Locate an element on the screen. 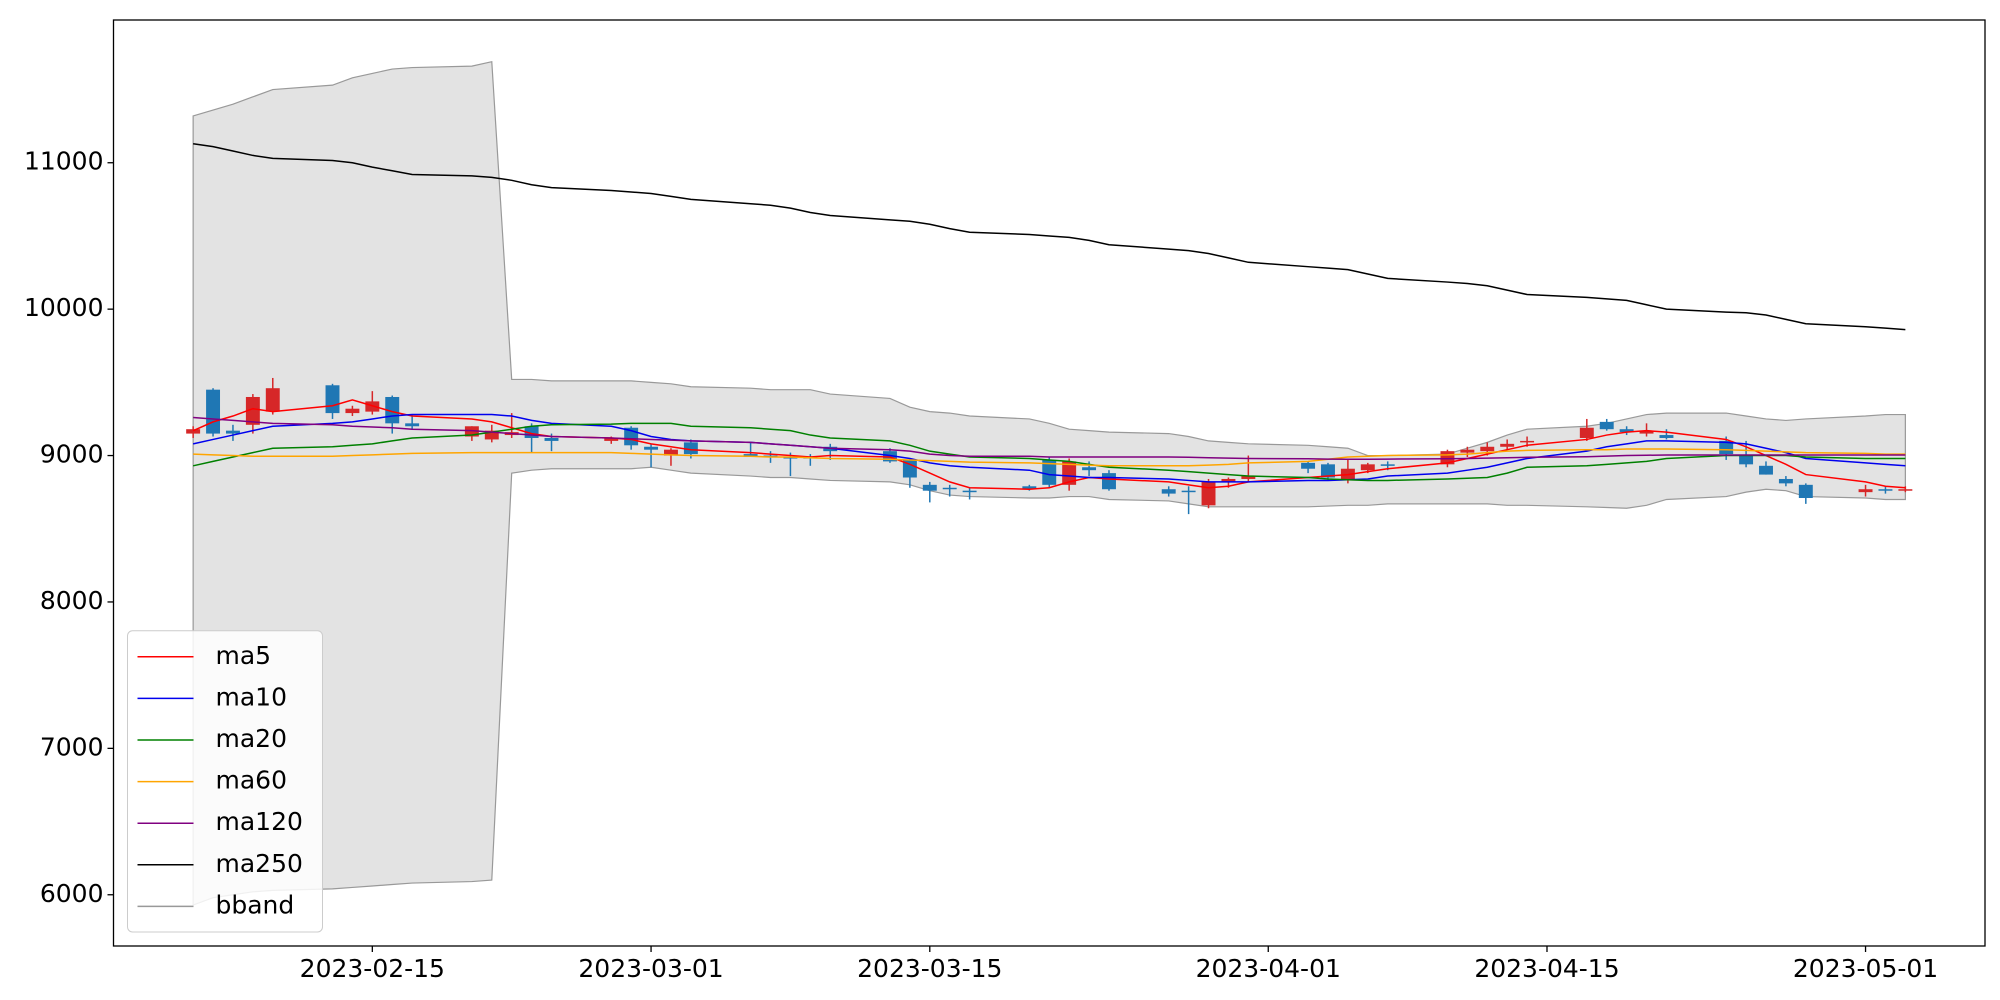 The height and width of the screenshot is (1000, 2000). legend-label: ma250 is located at coordinates (259, 863).